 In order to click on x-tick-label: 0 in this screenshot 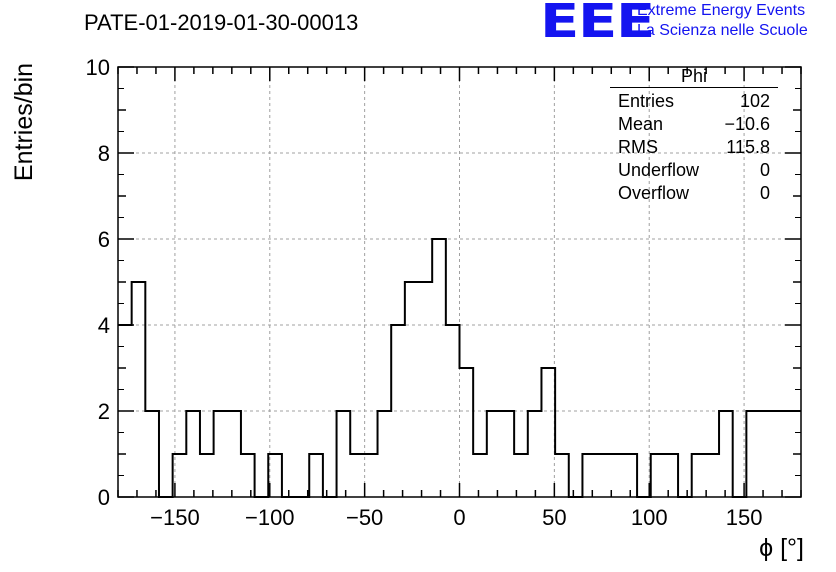, I will do `click(459, 517)`.